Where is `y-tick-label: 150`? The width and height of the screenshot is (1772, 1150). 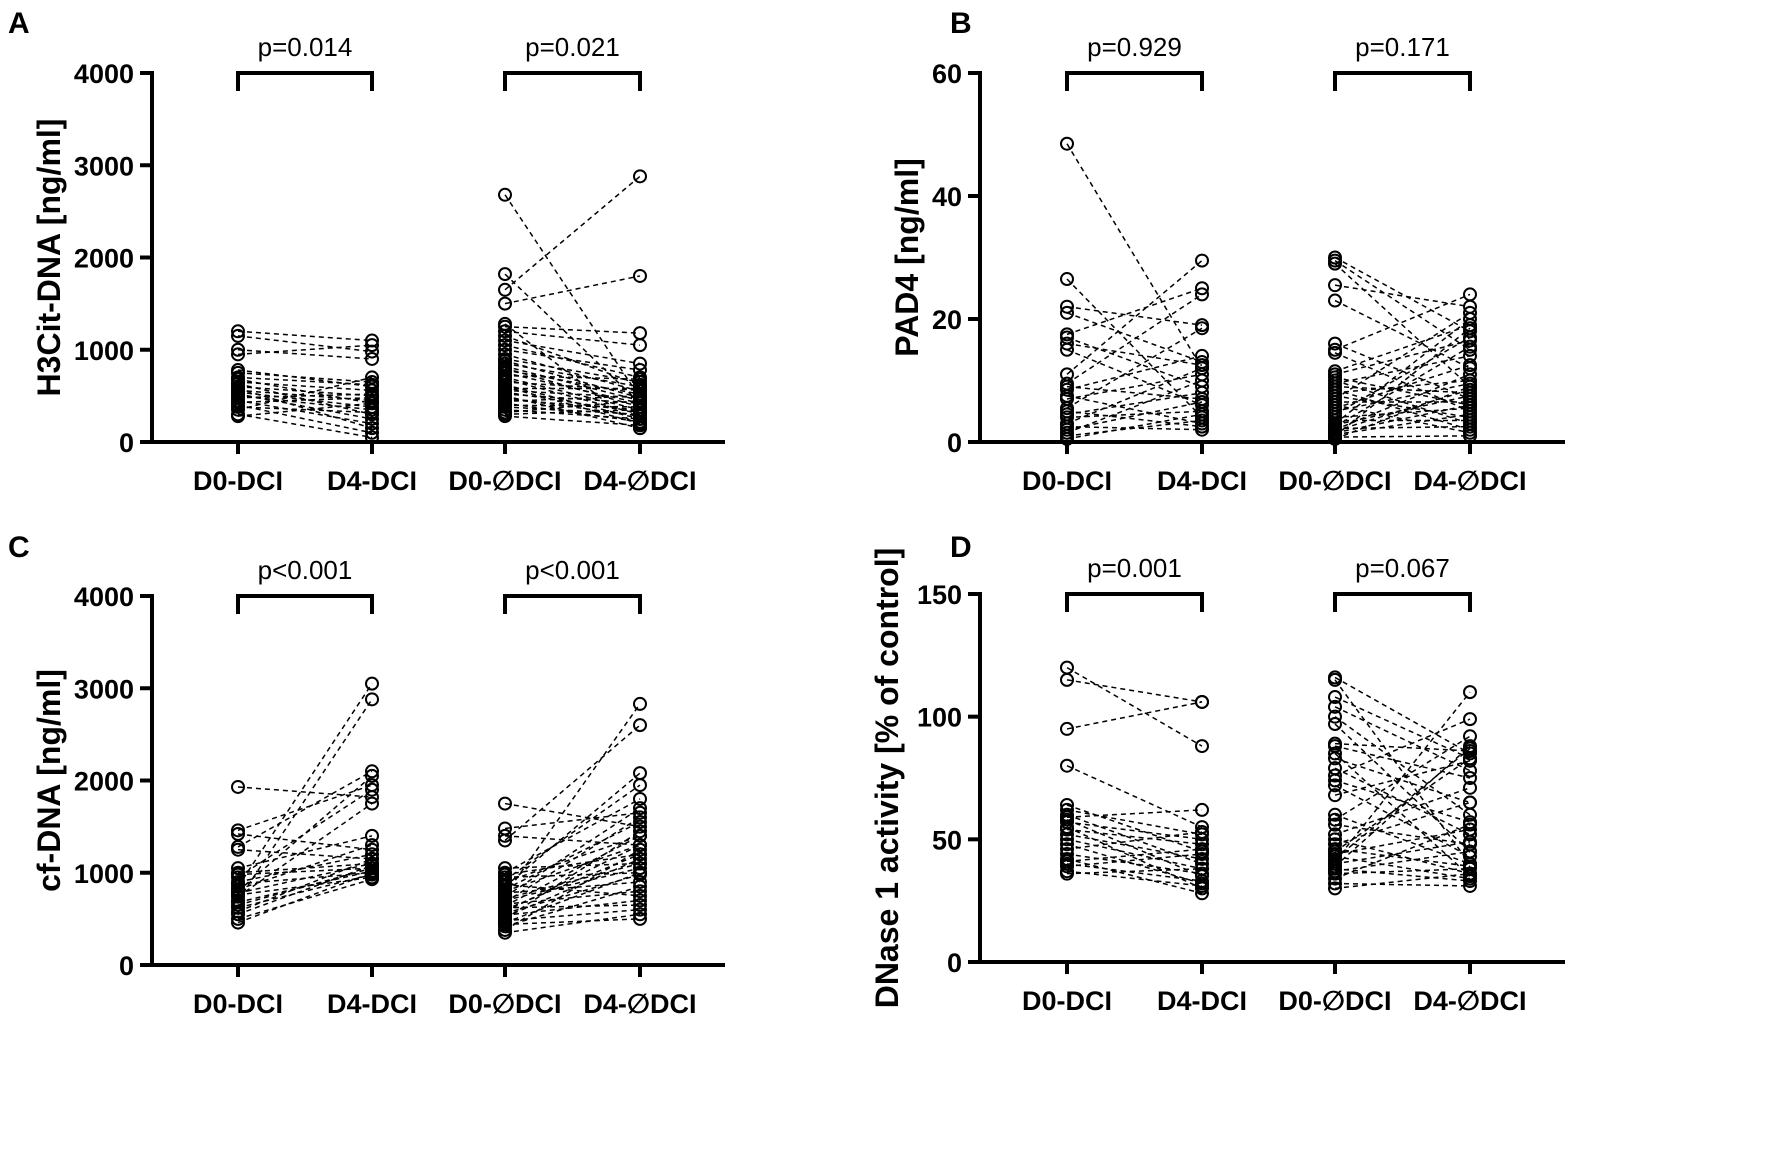
y-tick-label: 150 is located at coordinates (939, 595).